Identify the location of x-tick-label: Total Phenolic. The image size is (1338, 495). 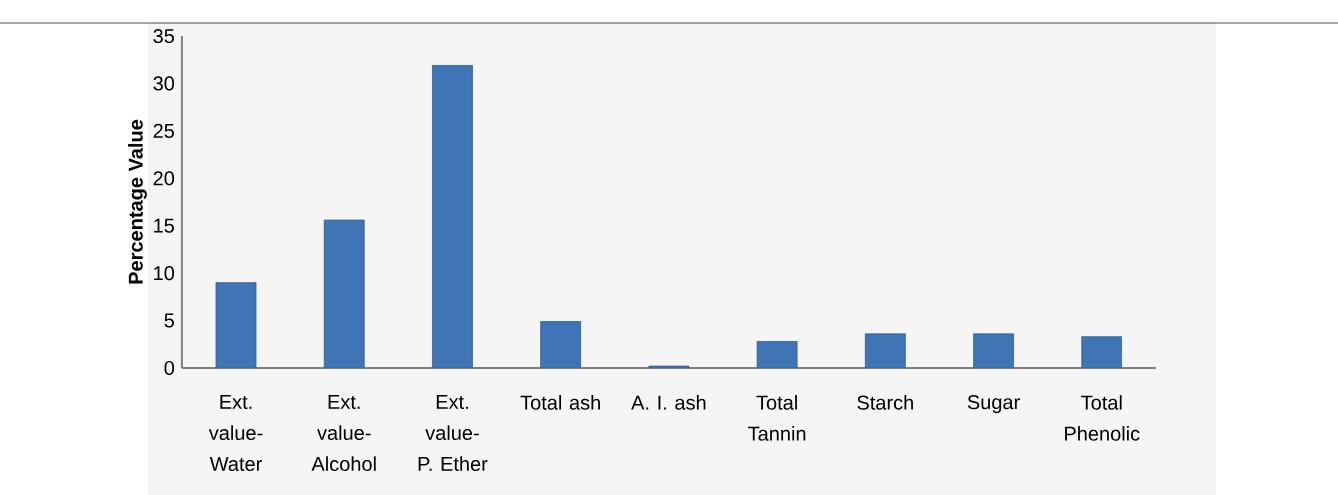
(1102, 418).